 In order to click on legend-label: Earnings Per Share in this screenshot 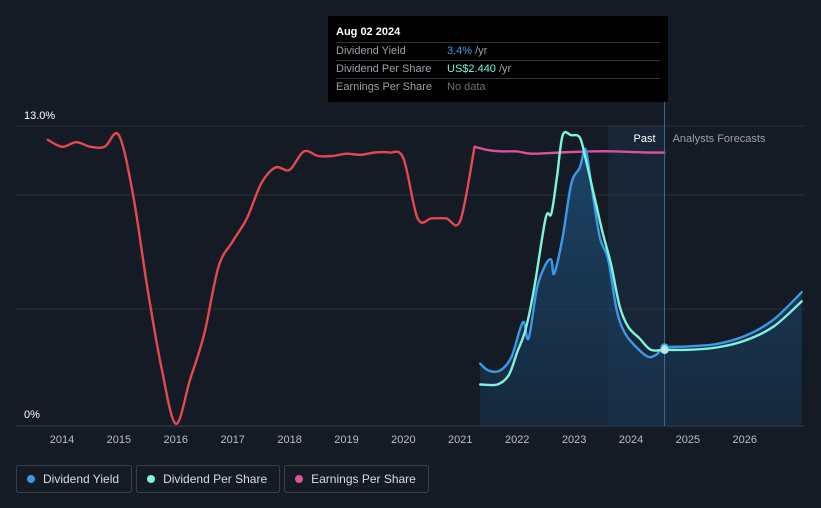, I will do `click(363, 479)`.